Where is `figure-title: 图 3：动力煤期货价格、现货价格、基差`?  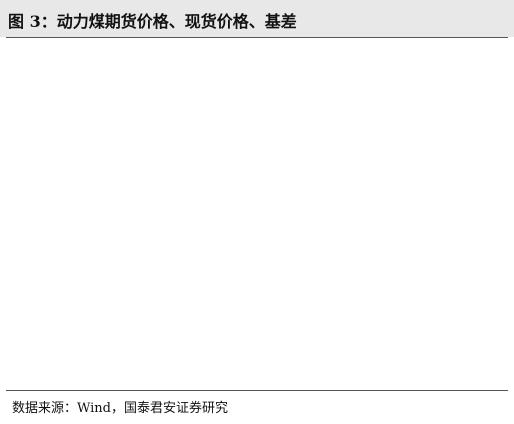 figure-title: 图 3：动力煤期货价格、现货价格、基差 is located at coordinates (152, 21).